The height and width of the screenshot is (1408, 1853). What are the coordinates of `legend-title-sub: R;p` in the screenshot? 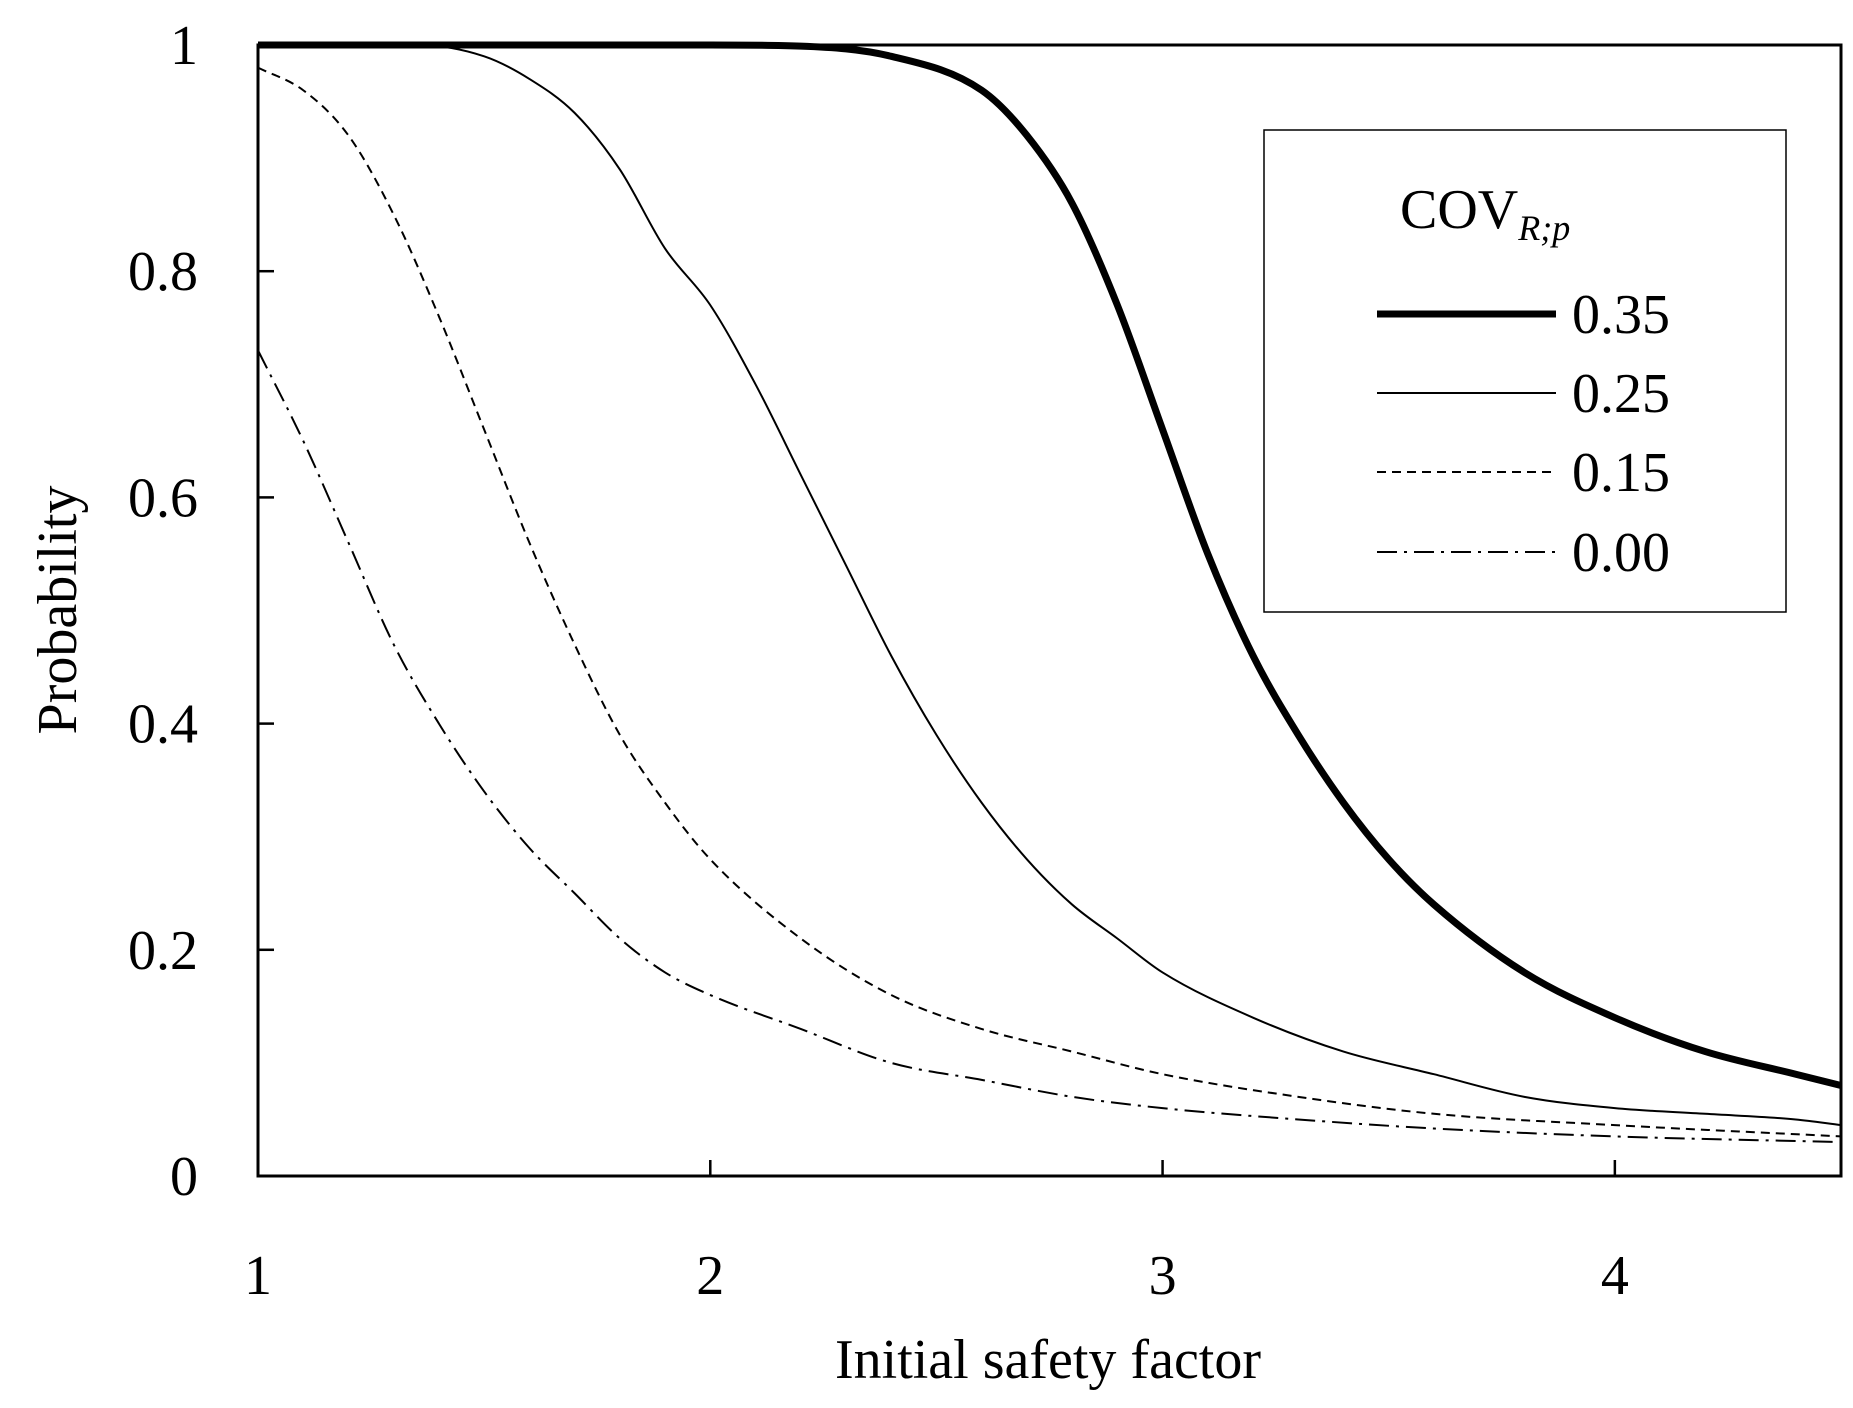 It's located at (1543, 228).